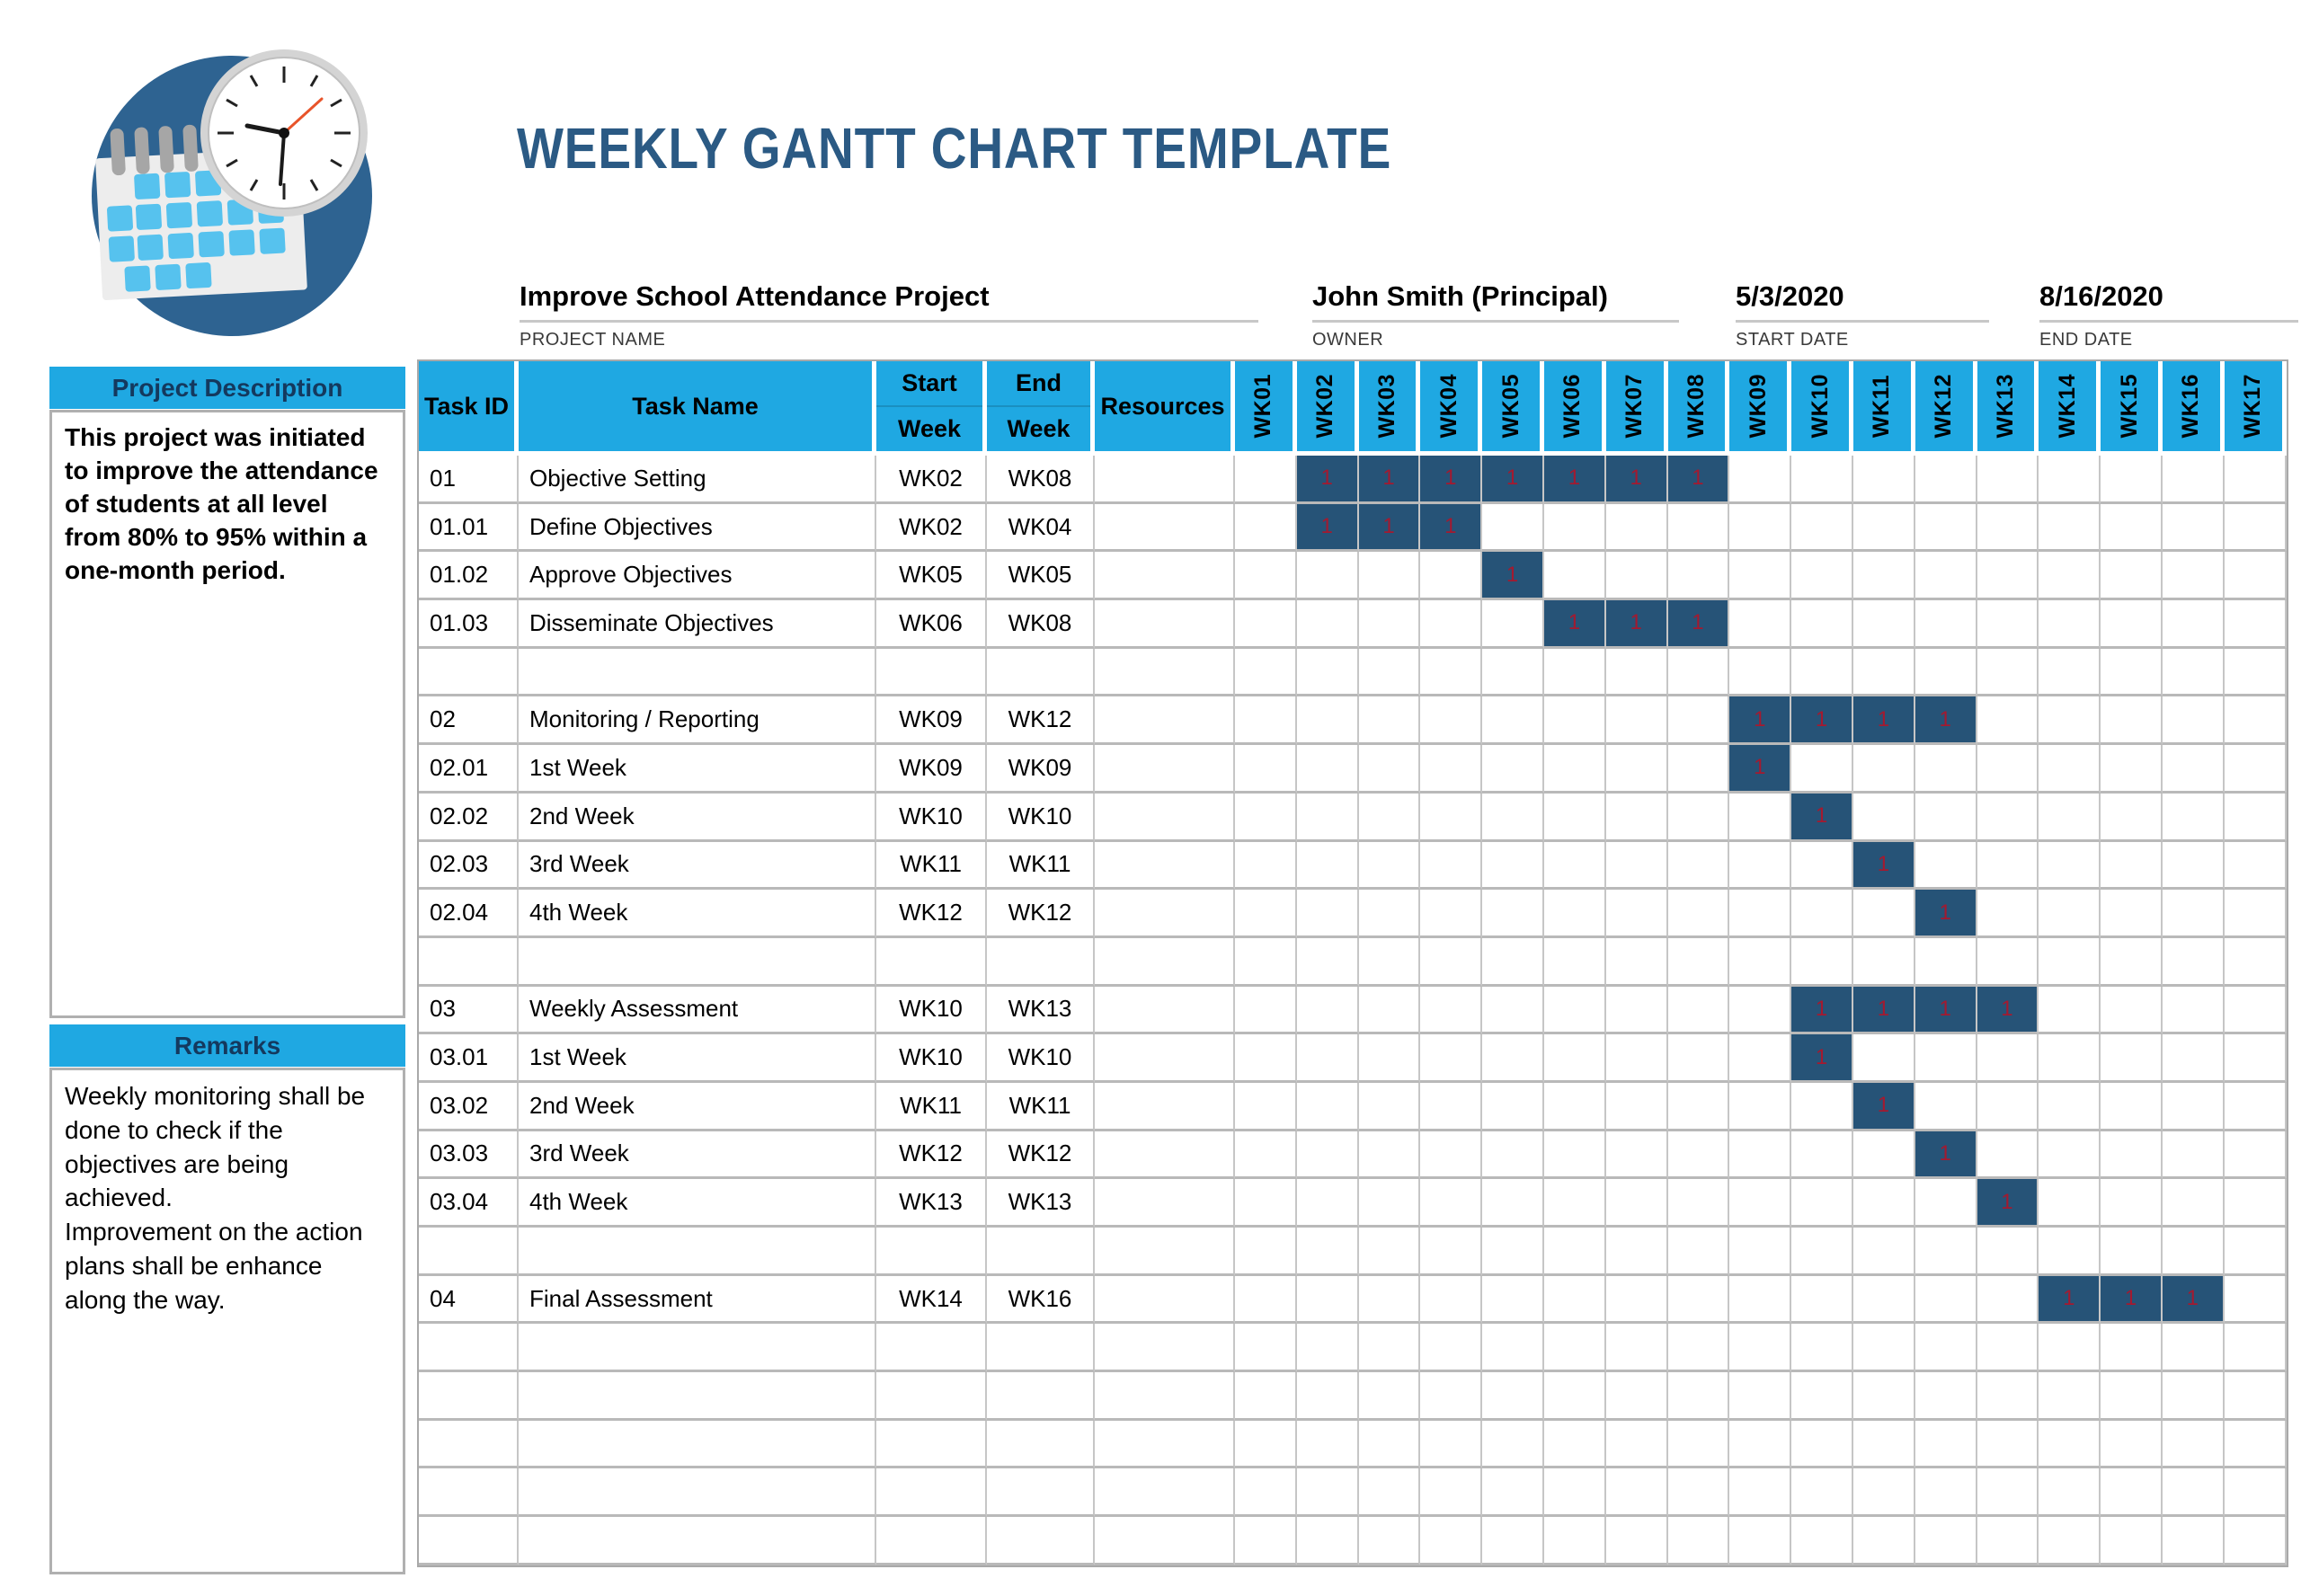  I want to click on task-name-cell: Final Assessment, so click(697, 1300).